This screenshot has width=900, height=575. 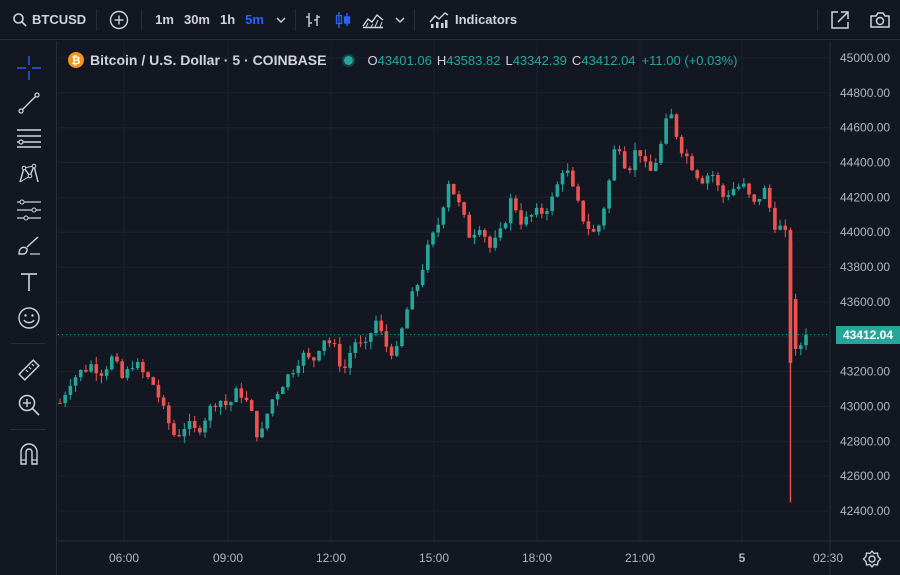 I want to click on zoom-in-tool, so click(x=29, y=405).